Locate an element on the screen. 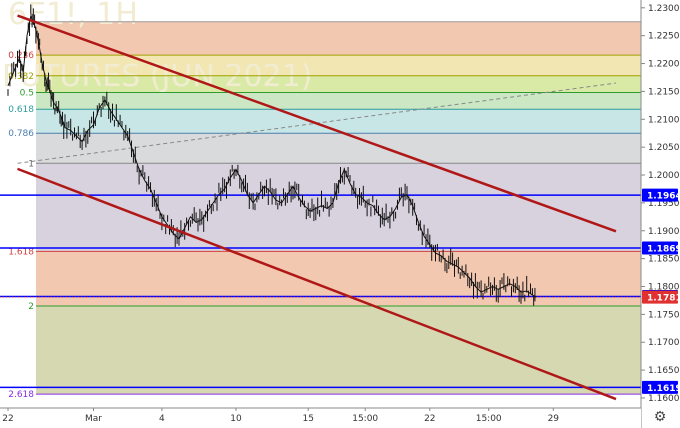 The image size is (680, 428). last-price-tag-bg is located at coordinates (660, 297).